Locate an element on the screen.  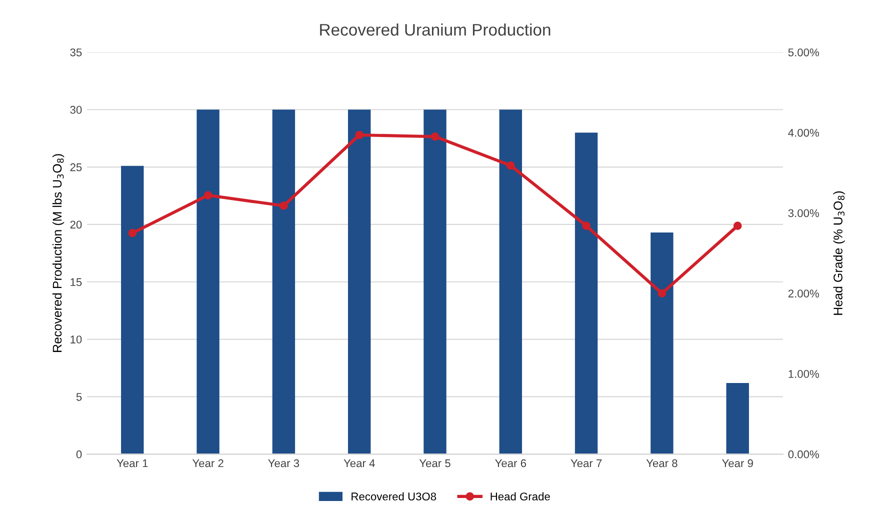
y2-axis-title: Head Grade (% U$_{3}$O$_{8}$) is located at coordinates (839, 253).